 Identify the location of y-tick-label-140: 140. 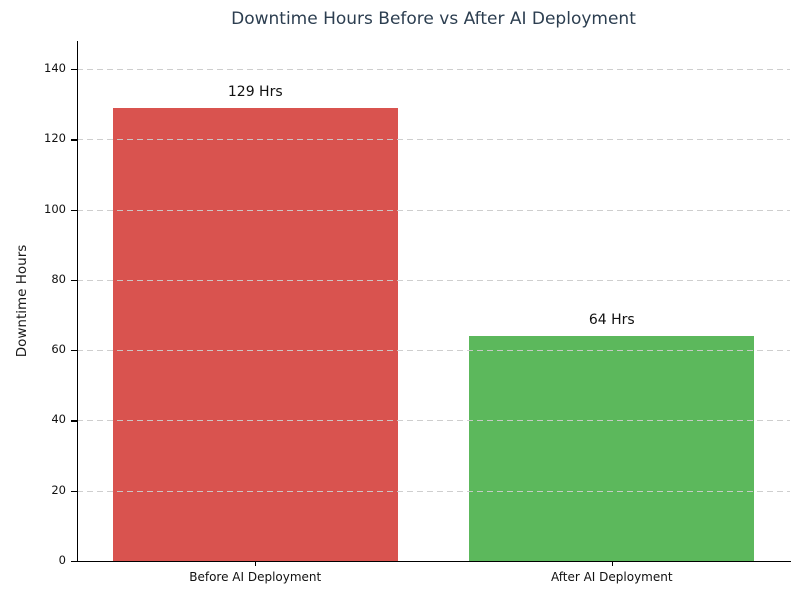
(55, 68).